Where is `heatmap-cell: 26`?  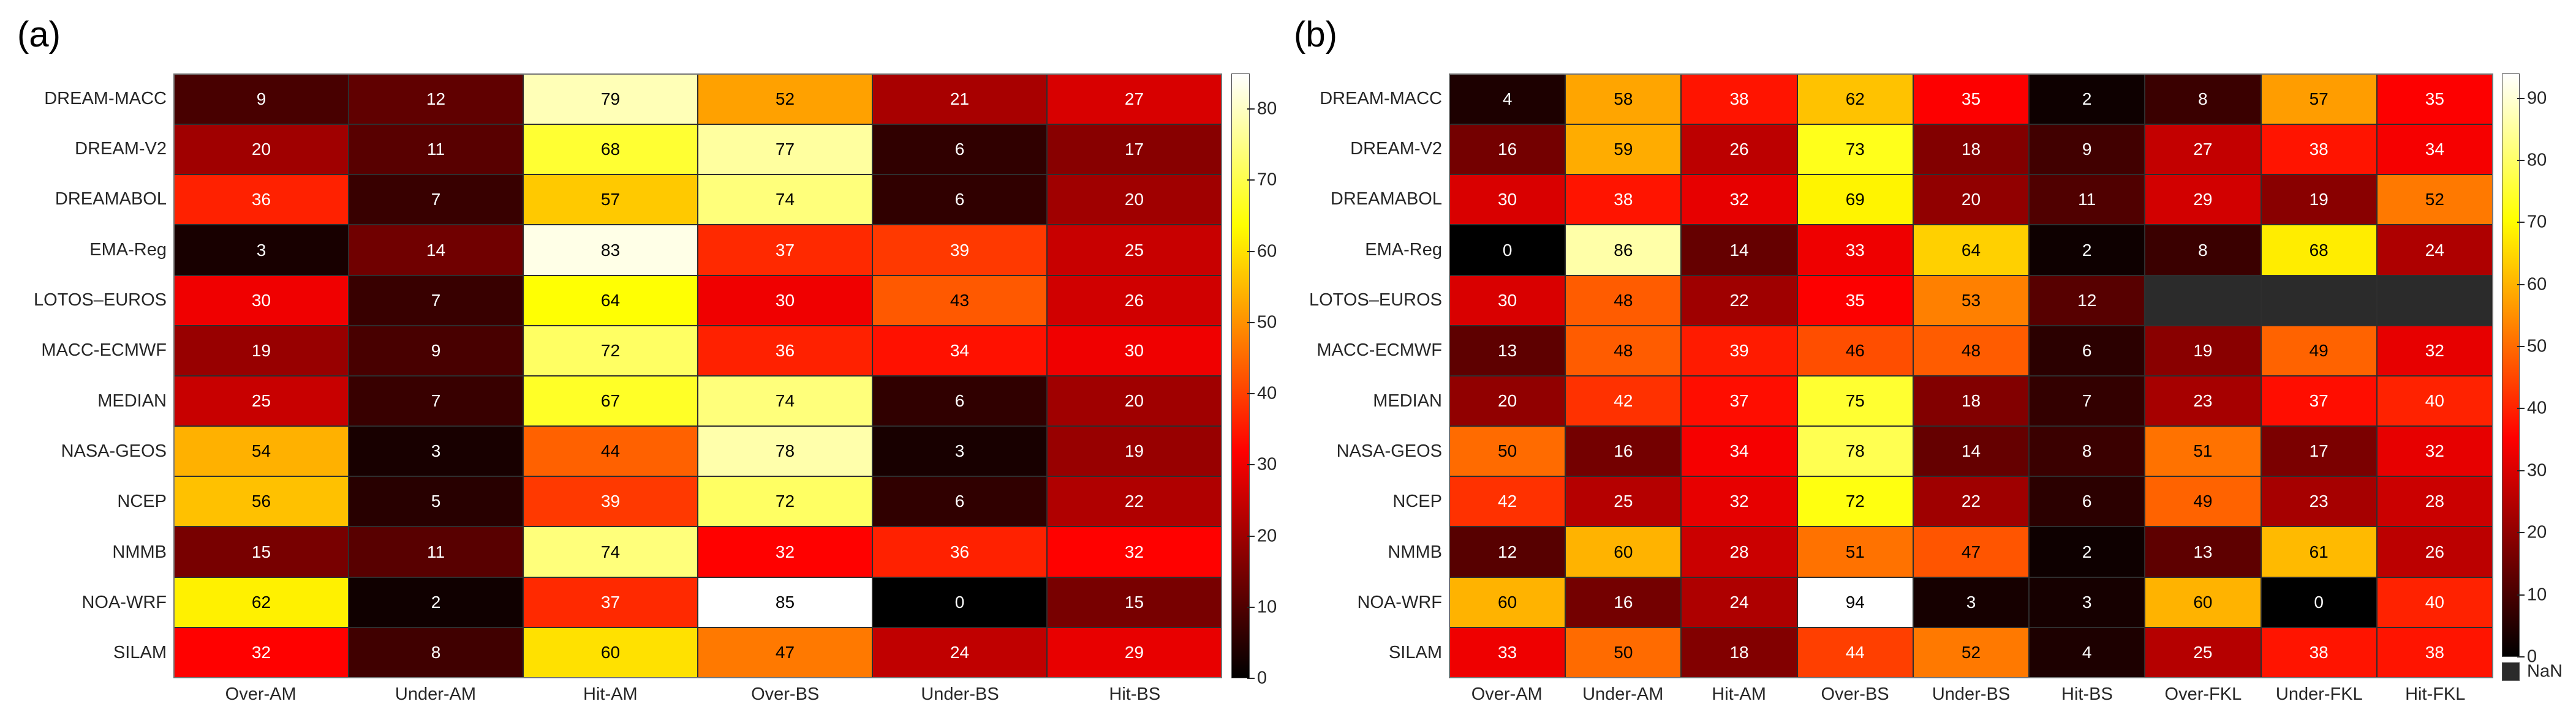
heatmap-cell: 26 is located at coordinates (2434, 552).